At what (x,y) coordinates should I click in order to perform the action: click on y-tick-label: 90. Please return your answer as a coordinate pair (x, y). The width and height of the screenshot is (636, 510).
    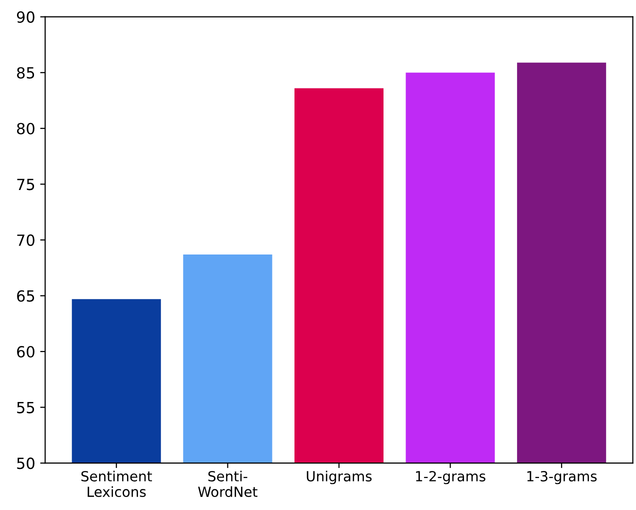
    Looking at the image, I should click on (25, 17).